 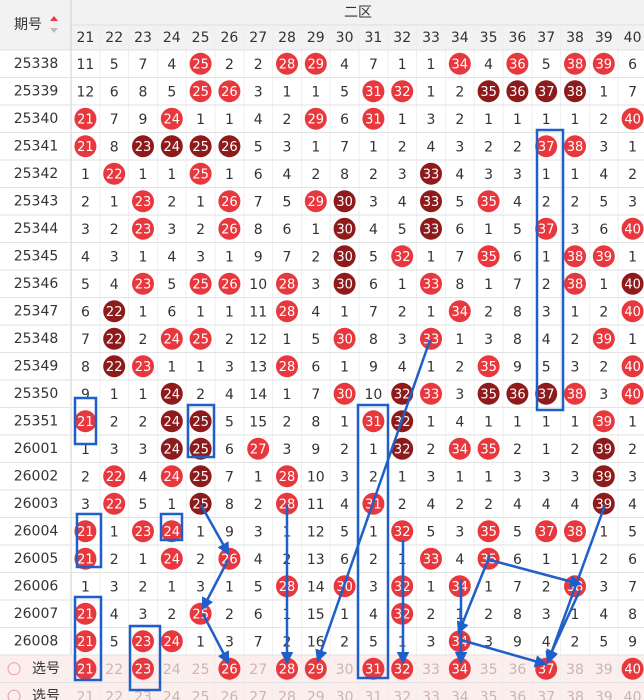 I want to click on ball-number: 36, so click(x=517, y=394).